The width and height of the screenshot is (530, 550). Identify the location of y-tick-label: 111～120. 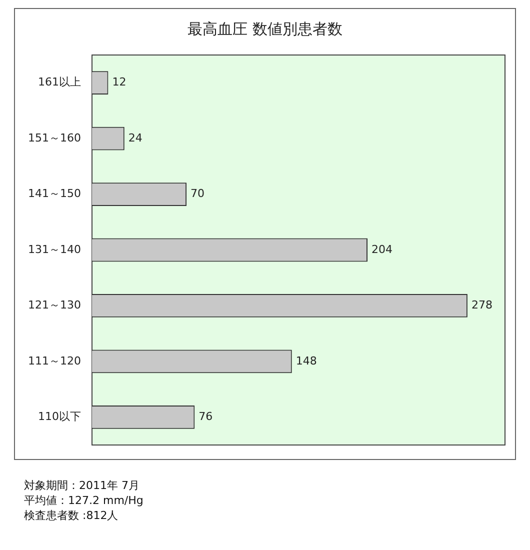
(54, 361).